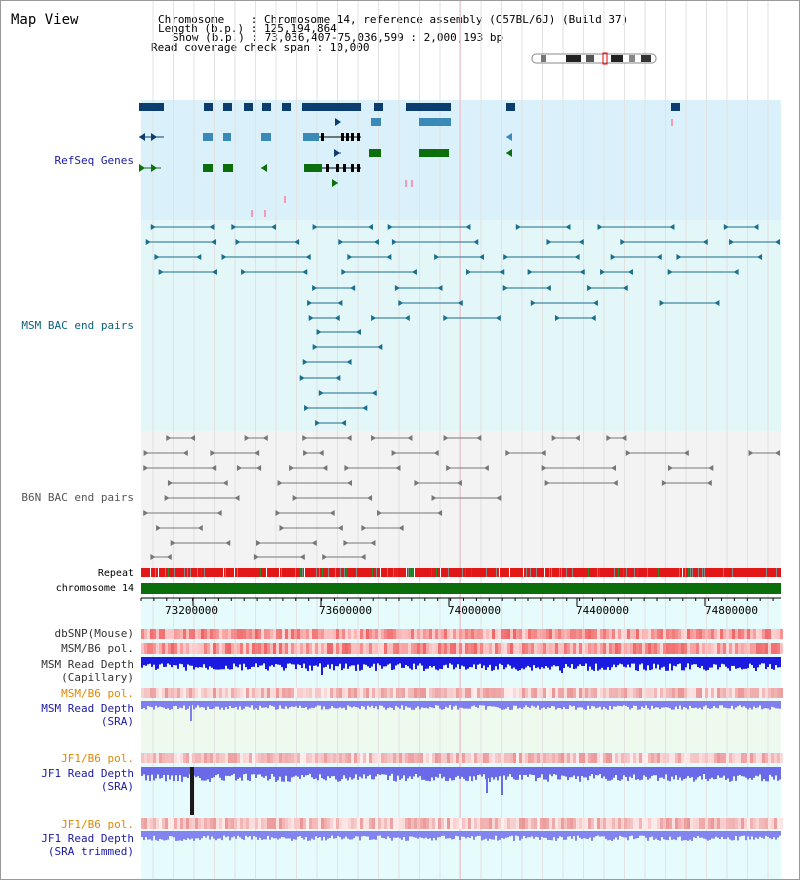 This screenshot has height=880, width=800. I want to click on msm-bac-label: MSM BAC end pairs, so click(77, 325).